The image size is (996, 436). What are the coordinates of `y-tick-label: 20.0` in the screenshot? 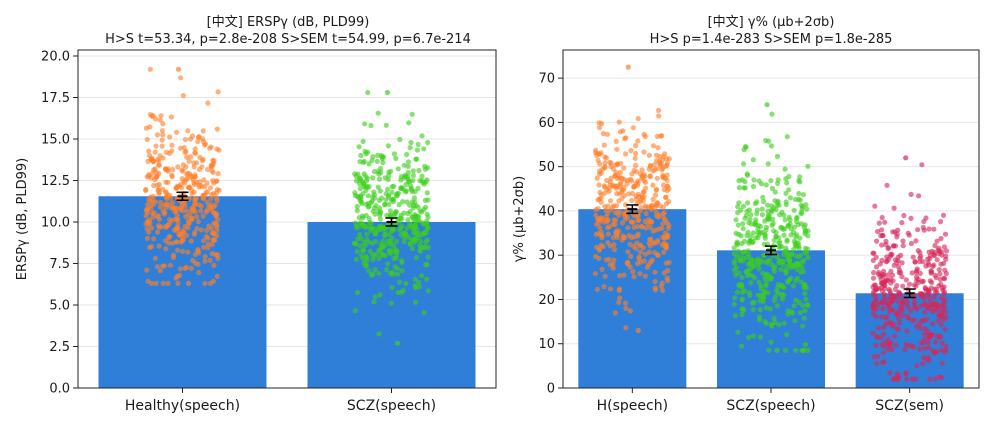 It's located at (55, 57).